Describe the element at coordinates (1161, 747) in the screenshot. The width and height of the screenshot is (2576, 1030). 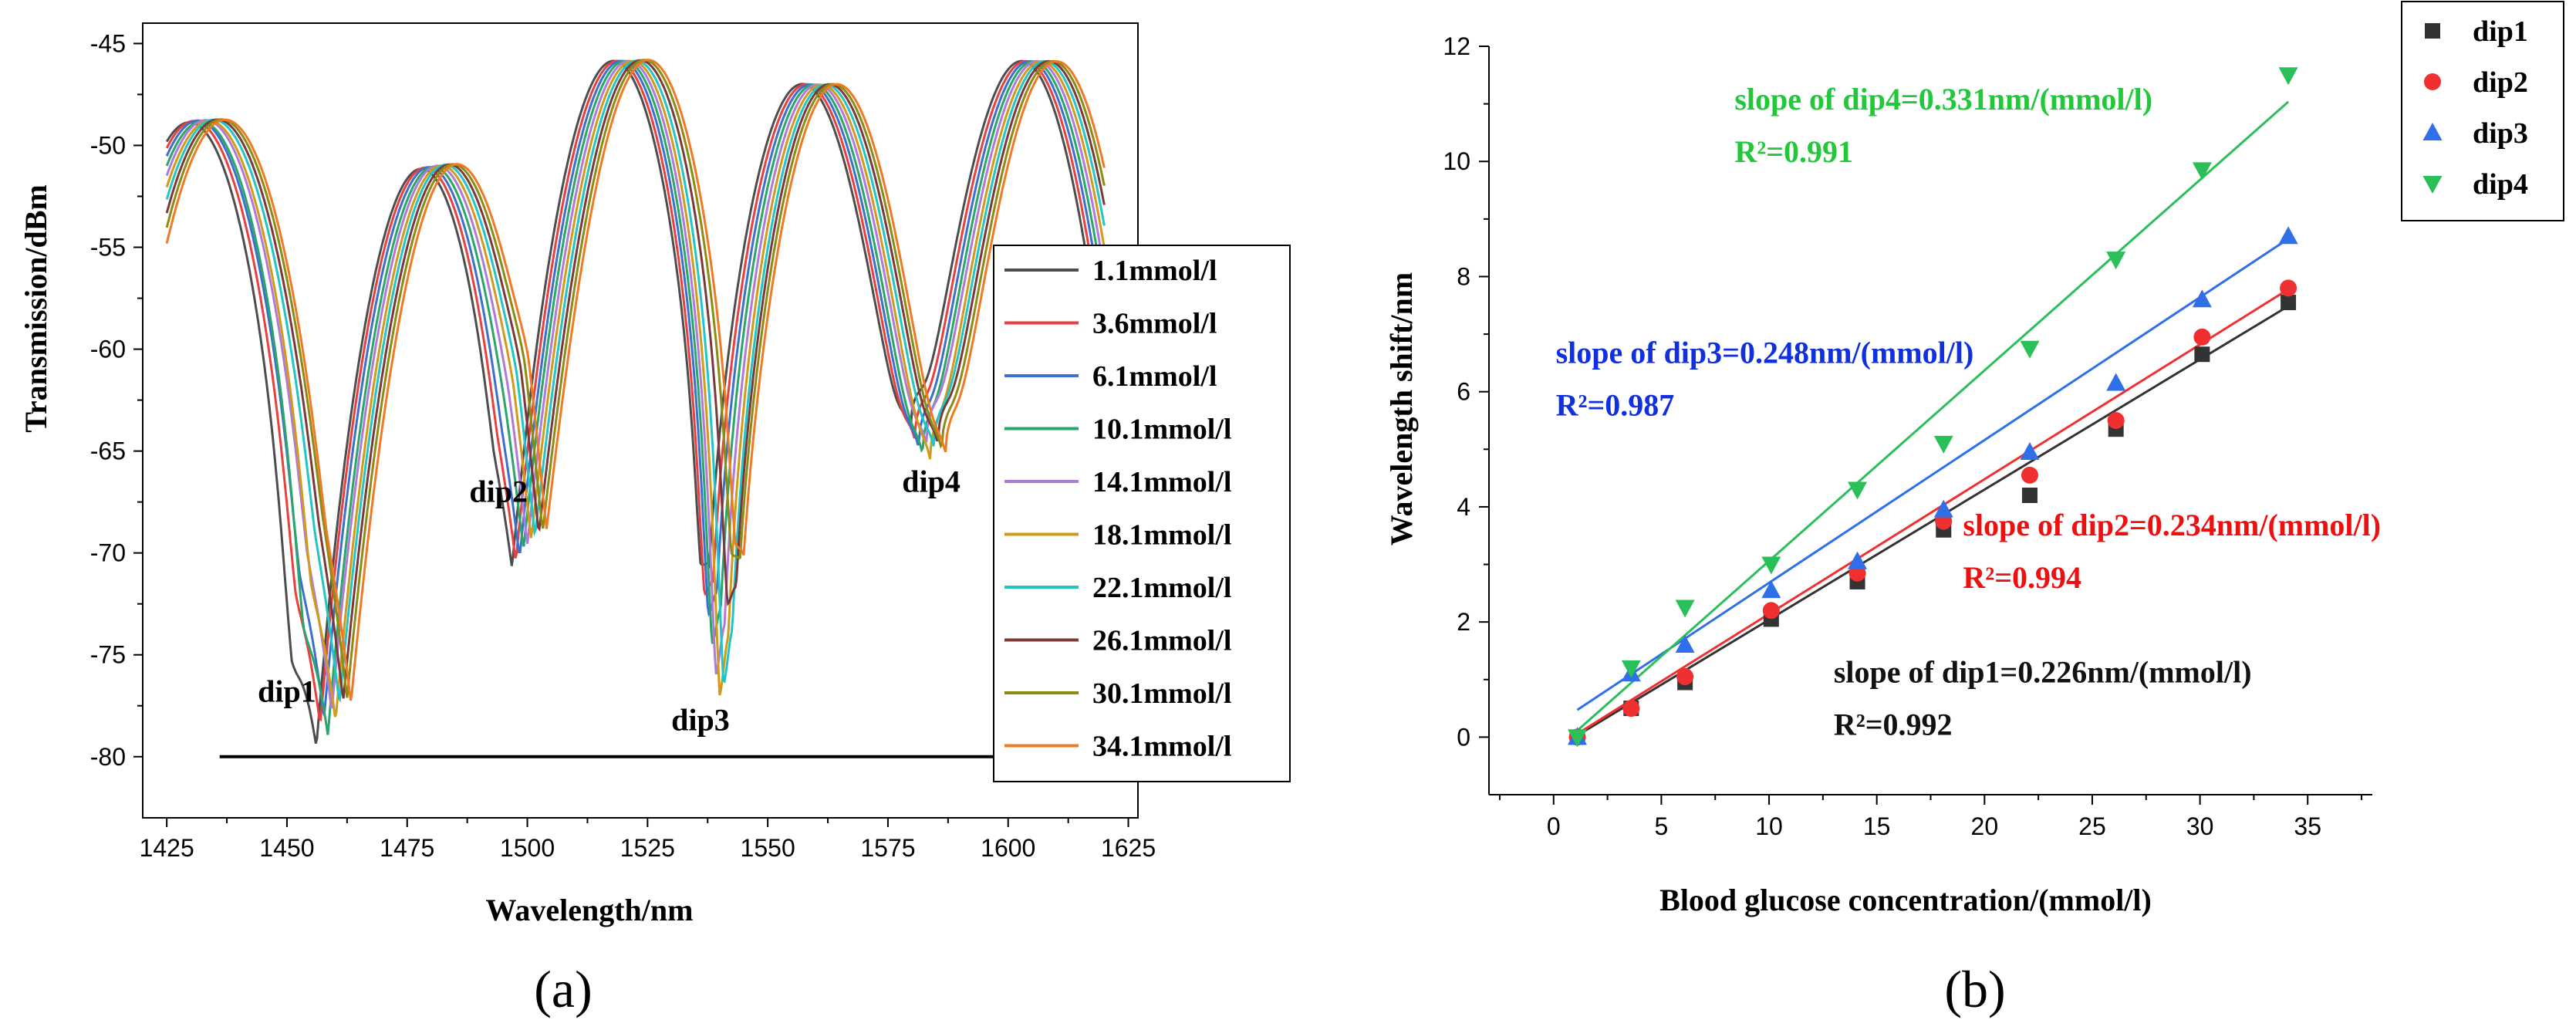
I see `a-legend-label: 34.1mmol/l` at that location.